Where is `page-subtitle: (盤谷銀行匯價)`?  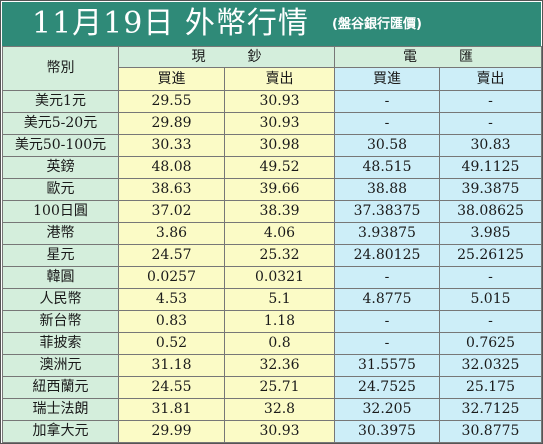
page-subtitle: (盤谷銀行匯價) is located at coordinates (377, 24).